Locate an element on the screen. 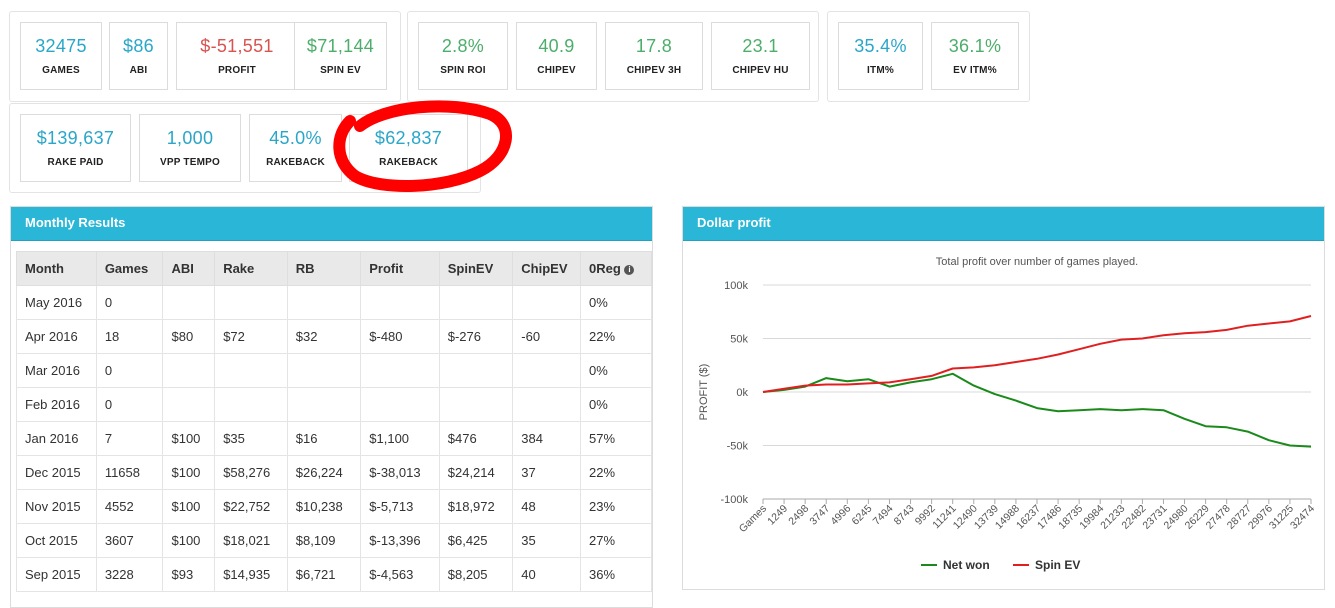  stat-tile-spin-roi: 2.8% SPIN ROI is located at coordinates (463, 56).